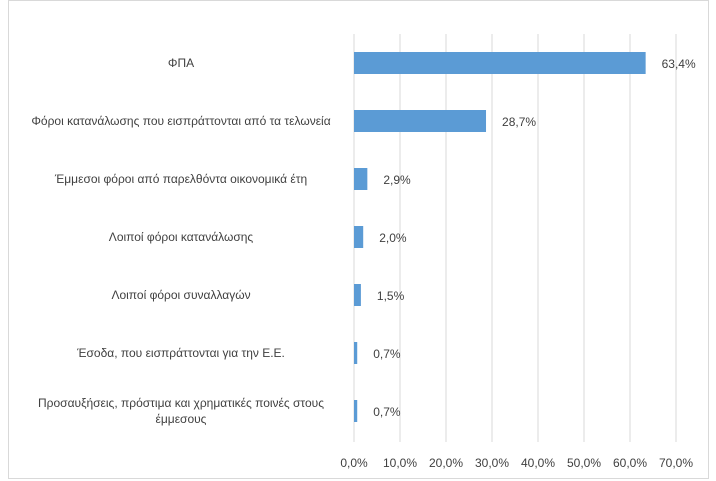 This screenshot has height=481, width=716. I want to click on y-tick-label: ΦΠΑ, so click(181, 63).